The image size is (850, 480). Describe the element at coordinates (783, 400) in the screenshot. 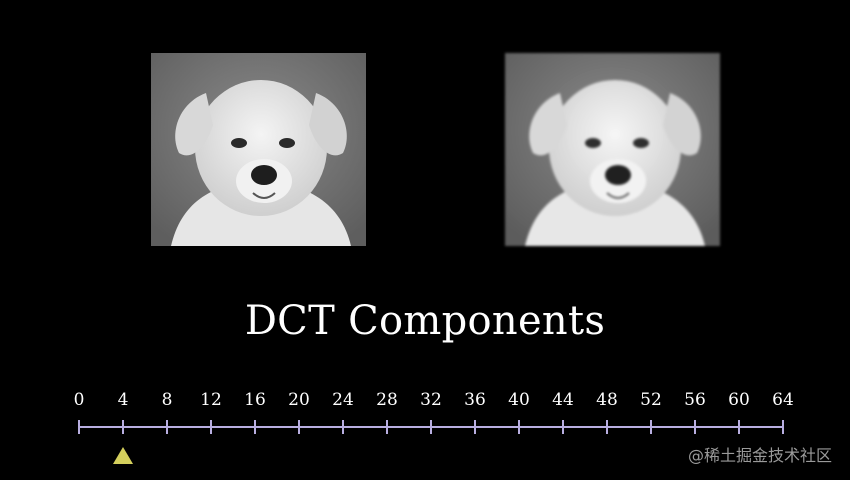

I see `slider-tick-label: 64` at that location.